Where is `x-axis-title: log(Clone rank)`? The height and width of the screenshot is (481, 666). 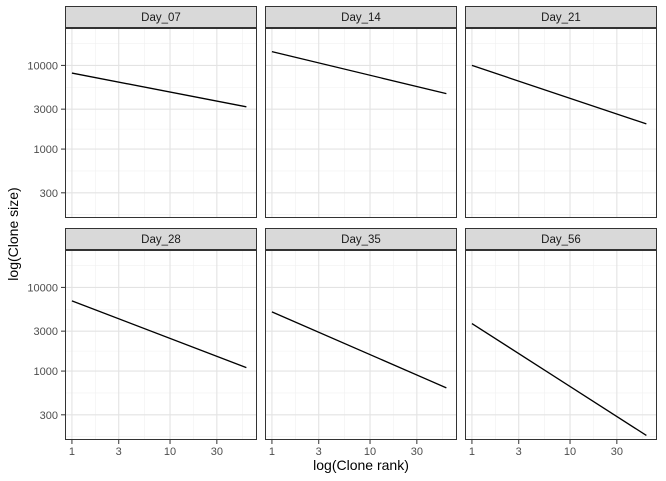 x-axis-title: log(Clone rank) is located at coordinates (361, 465).